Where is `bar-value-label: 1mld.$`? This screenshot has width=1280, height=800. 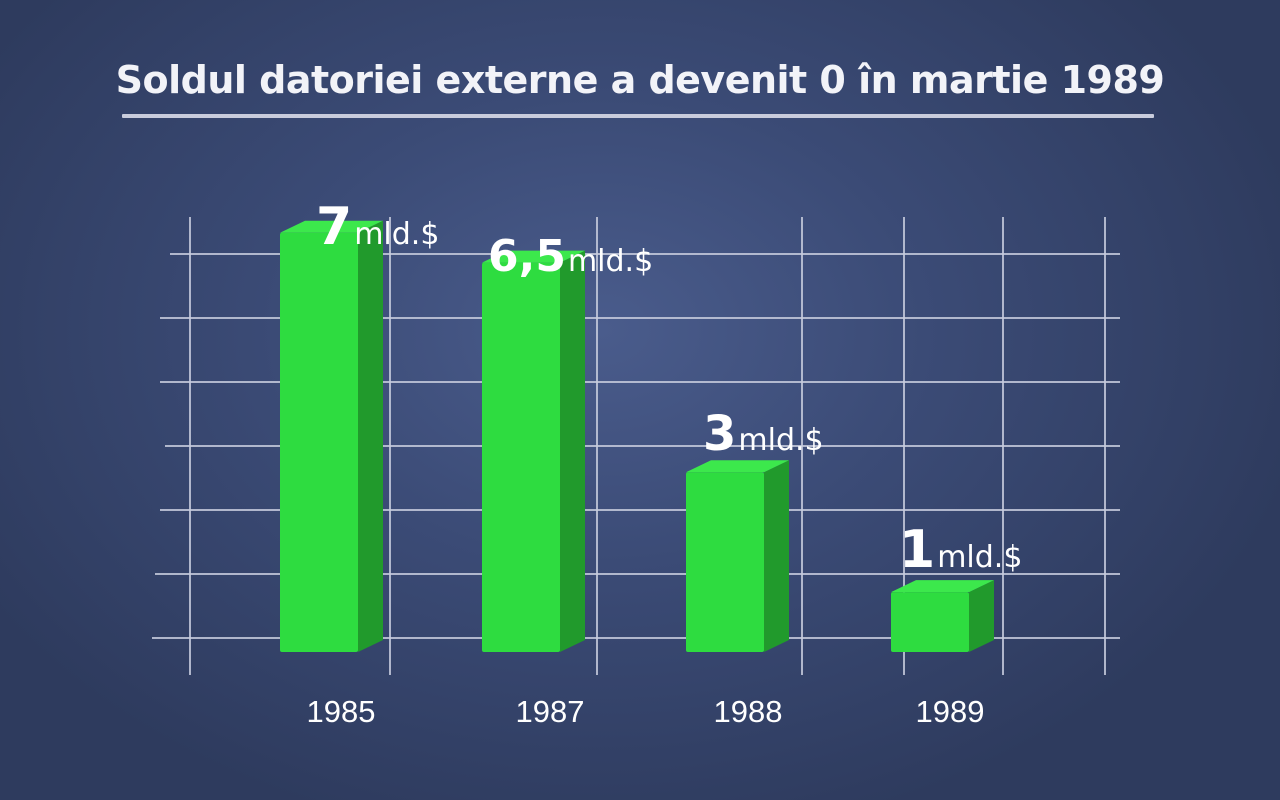 bar-value-label: 1mld.$ is located at coordinates (960, 550).